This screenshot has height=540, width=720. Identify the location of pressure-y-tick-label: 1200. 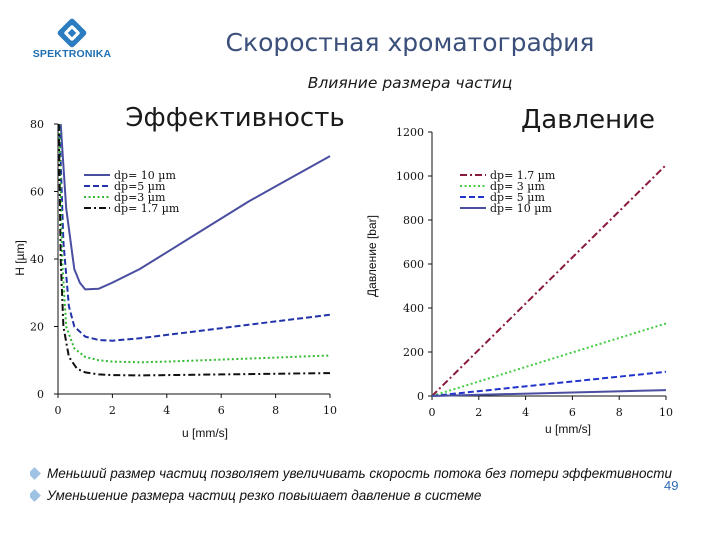
(410, 132).